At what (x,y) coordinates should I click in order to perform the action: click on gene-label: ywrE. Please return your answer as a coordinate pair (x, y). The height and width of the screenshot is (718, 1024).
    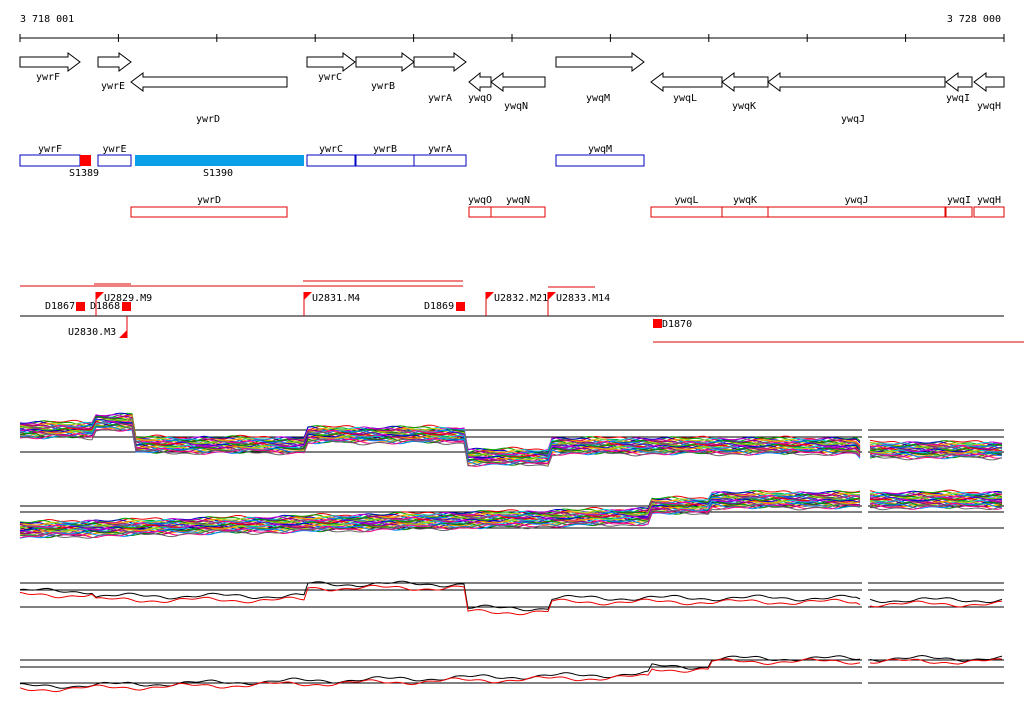
    Looking at the image, I should click on (113, 86).